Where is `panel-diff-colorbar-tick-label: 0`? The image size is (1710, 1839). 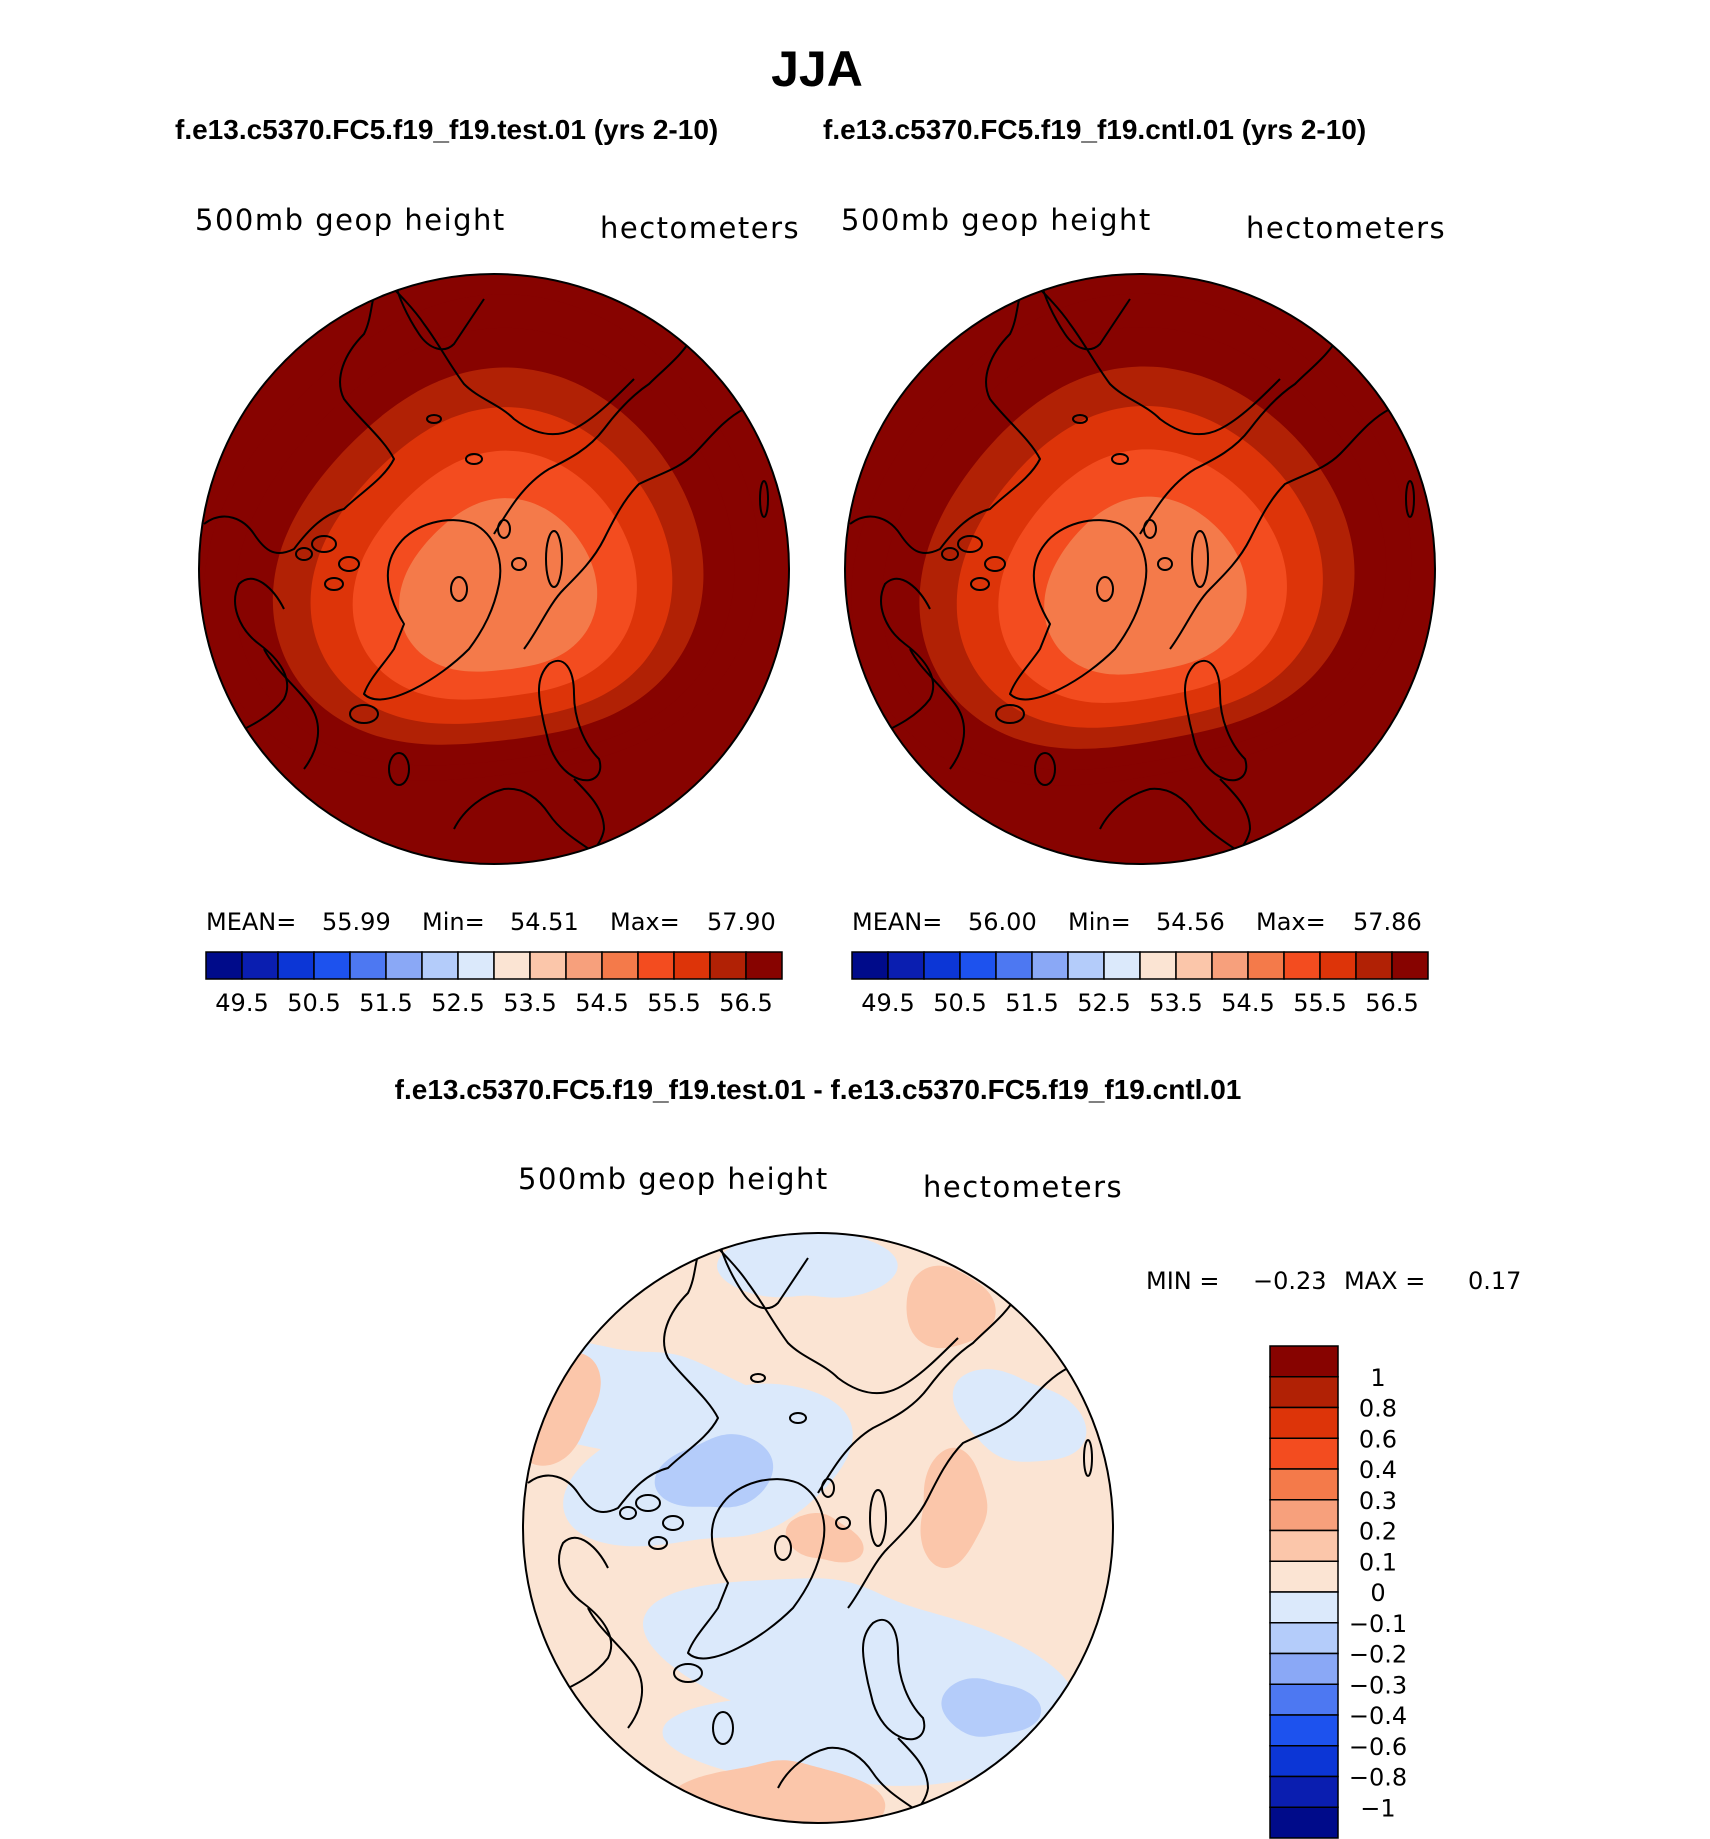
panel-diff-colorbar-tick-label: 0 is located at coordinates (1377, 1593).